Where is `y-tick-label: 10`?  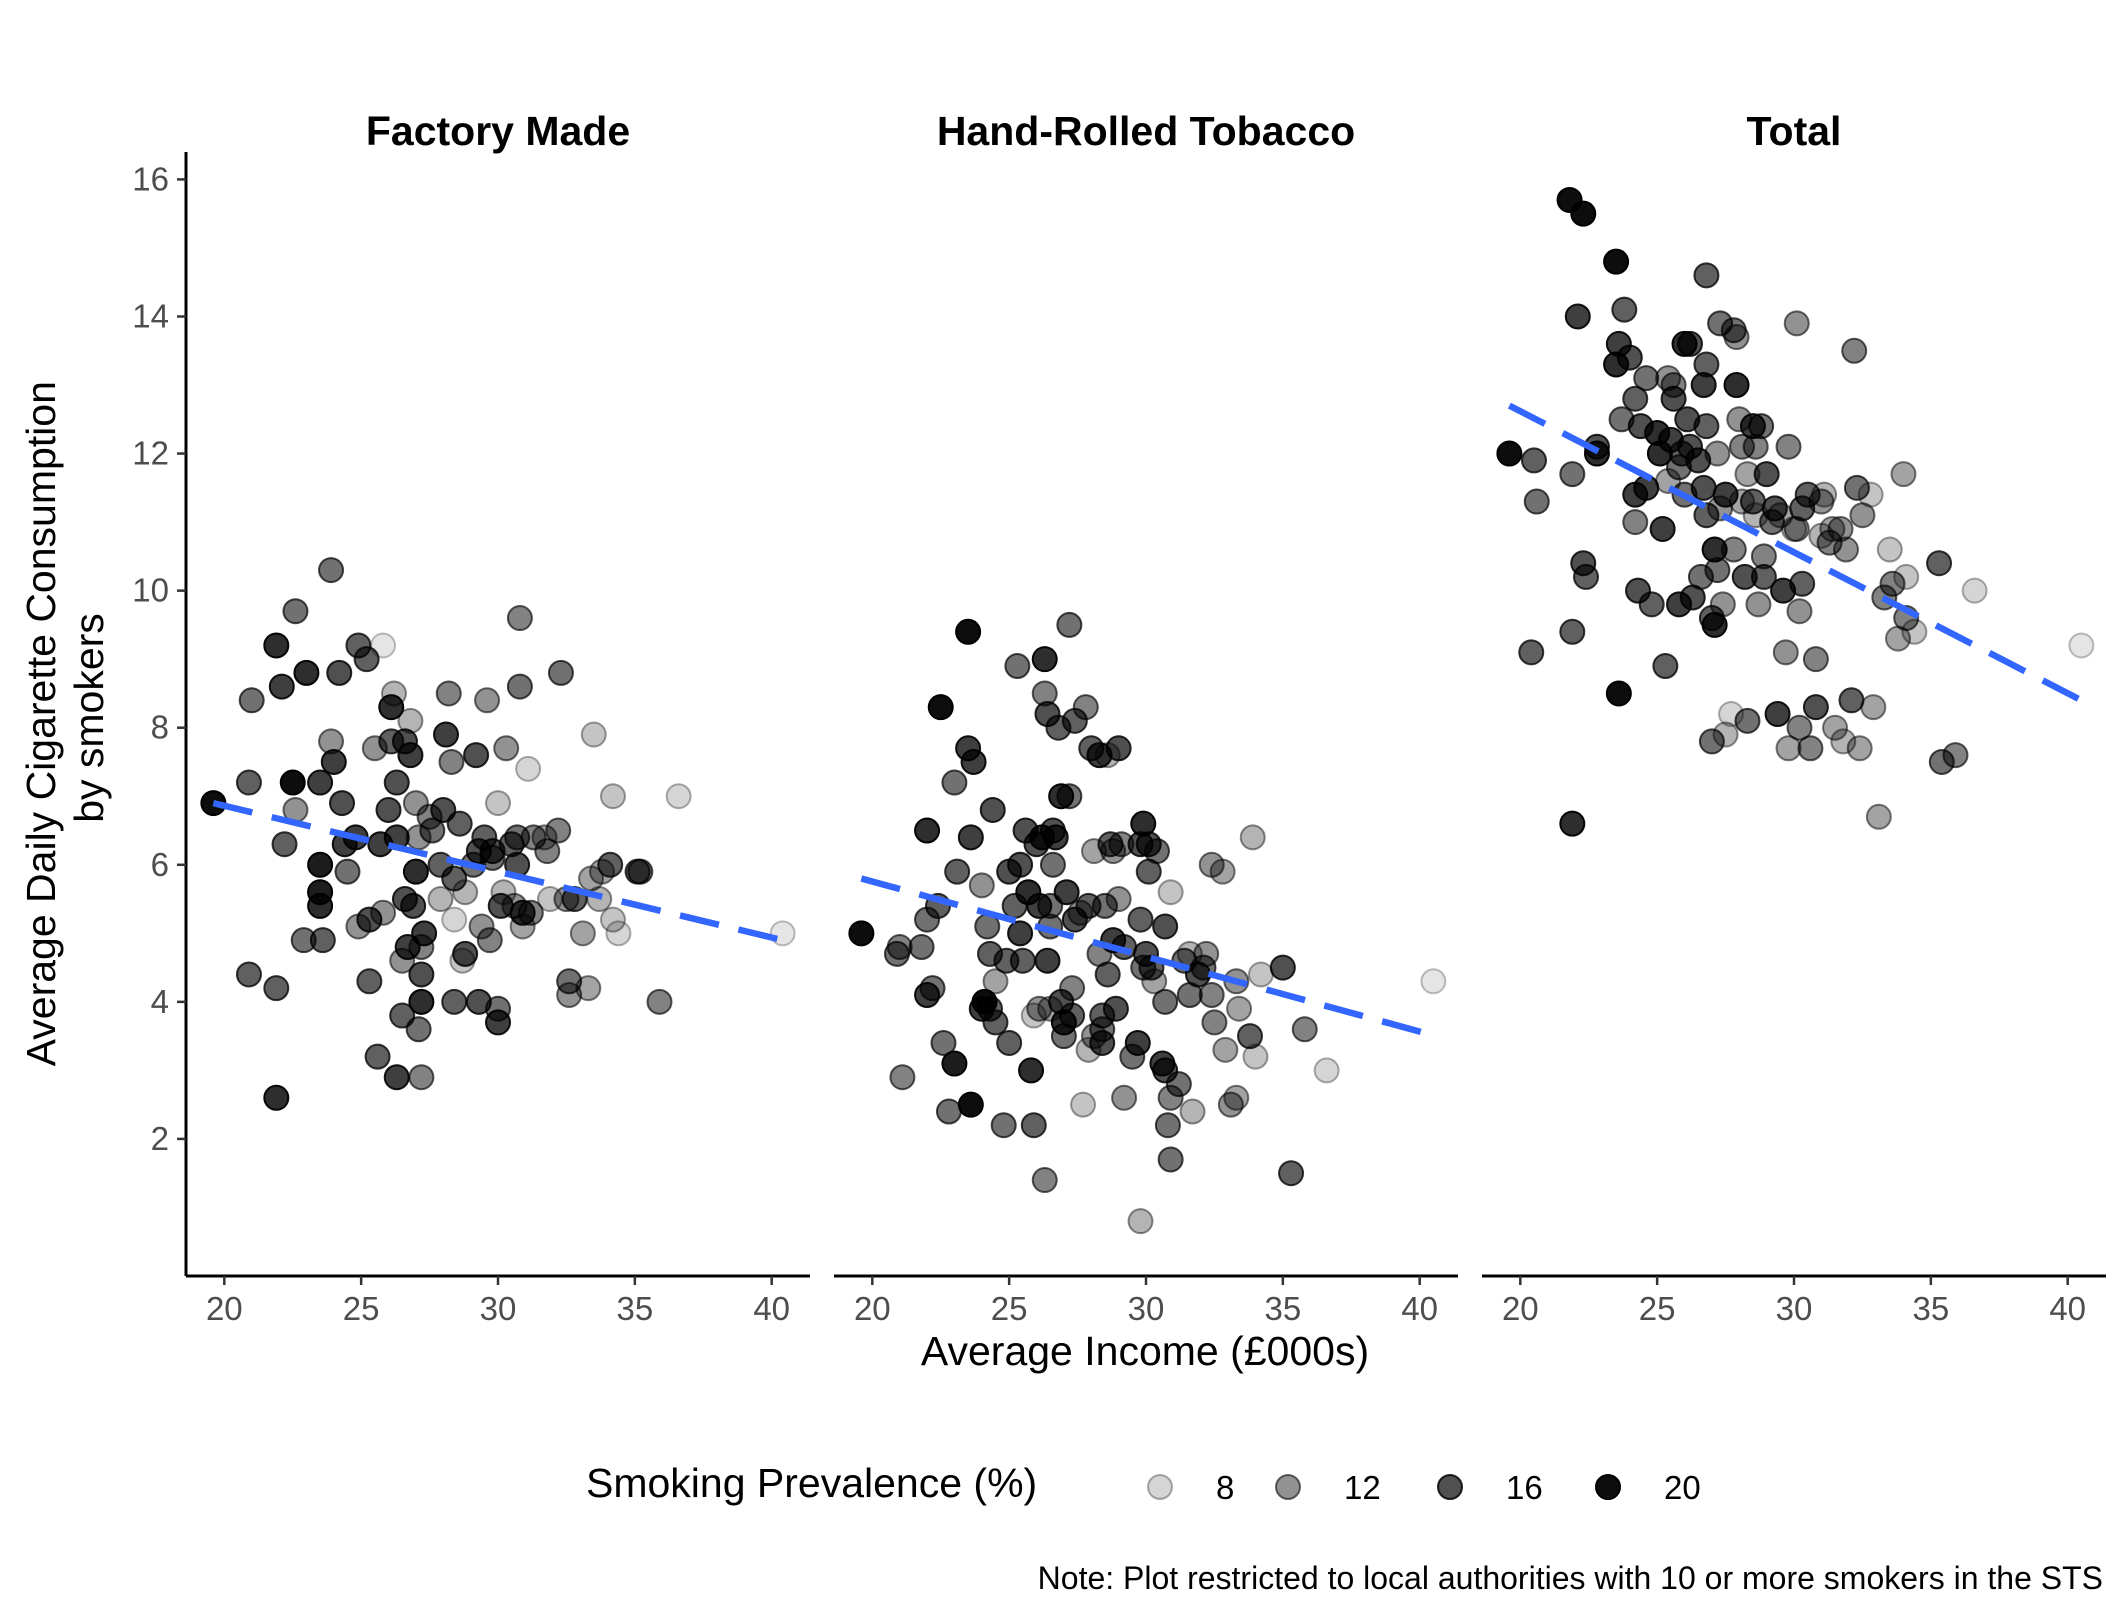
y-tick-label: 10 is located at coordinates (150, 590).